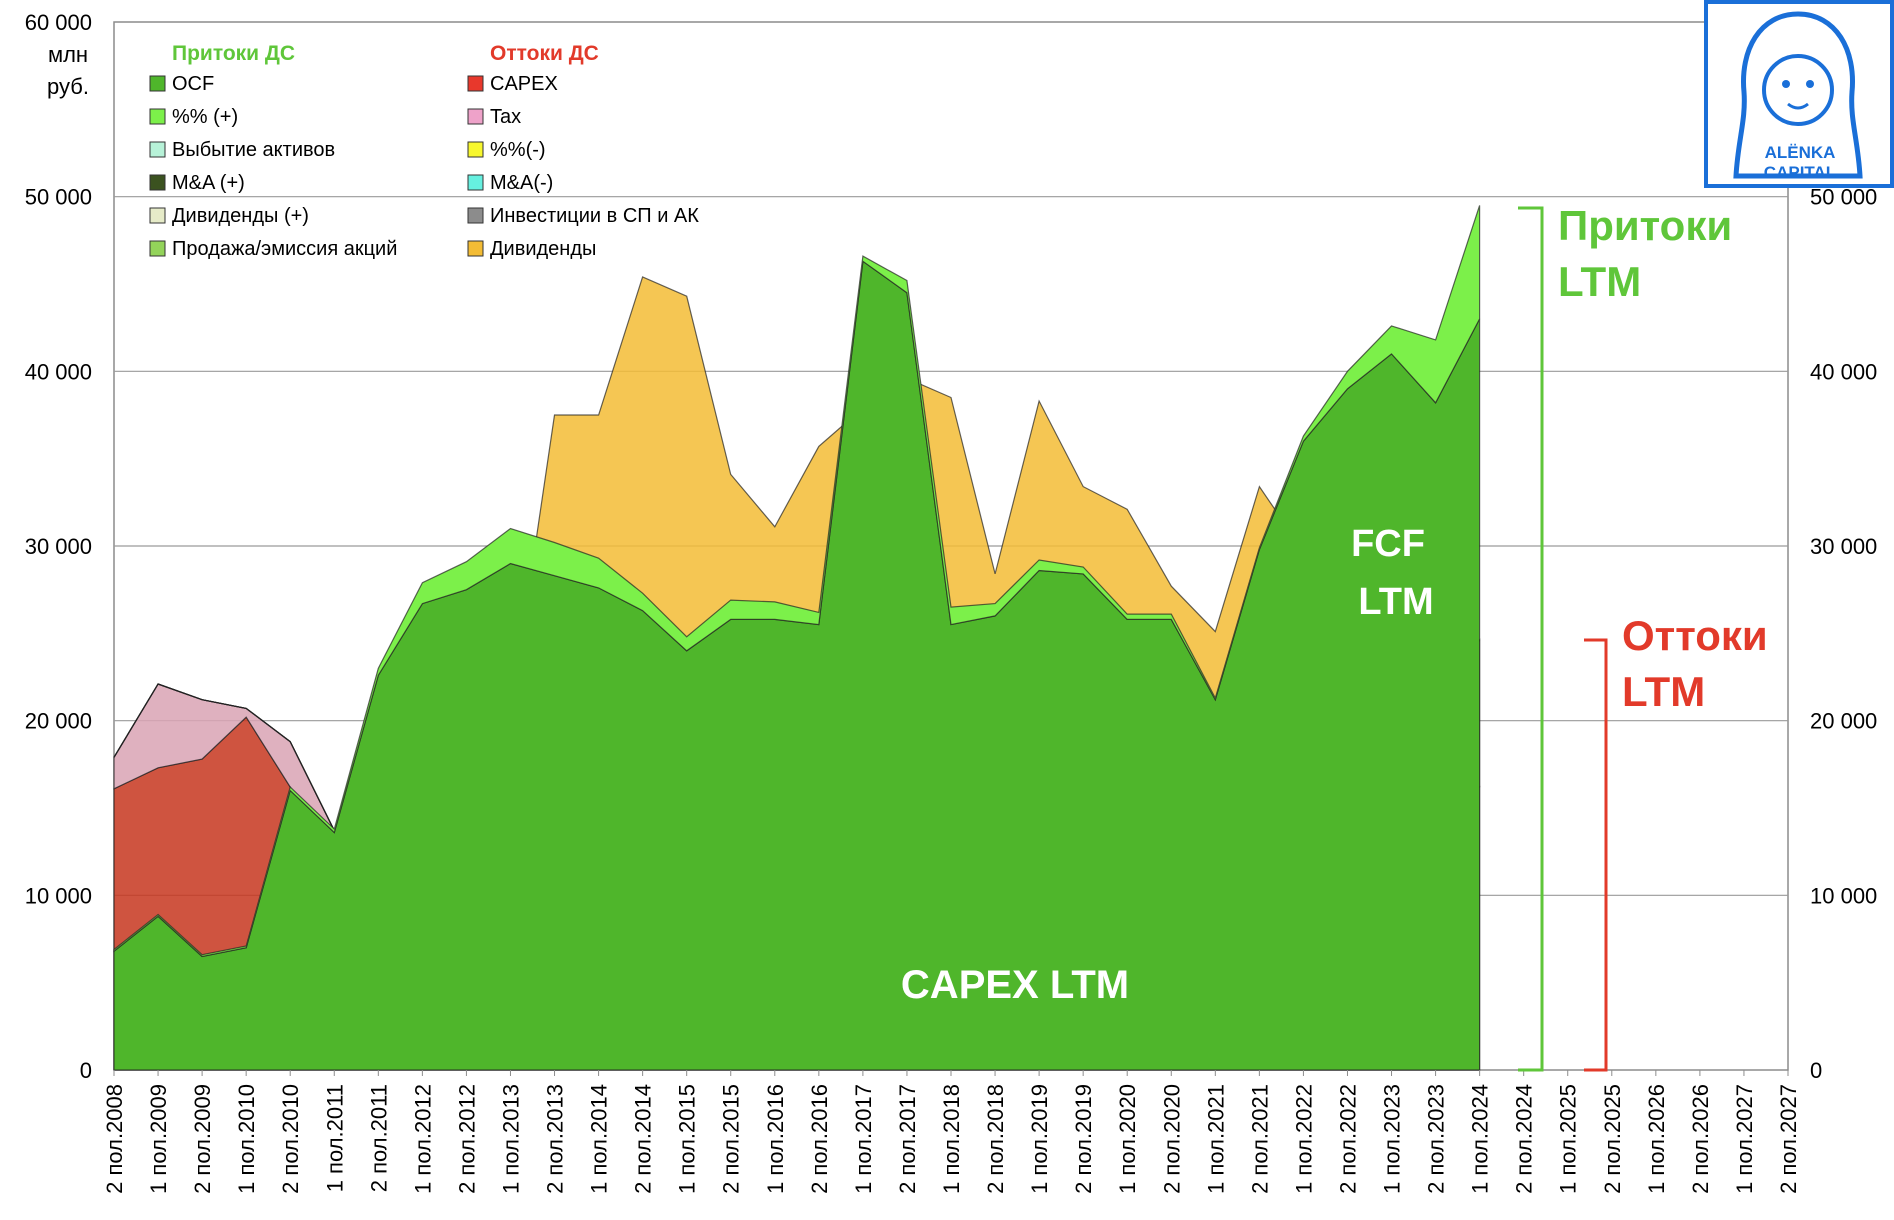  What do you see at coordinates (58, 721) in the screenshot?
I see `y-tick-label-left: 20 000` at bounding box center [58, 721].